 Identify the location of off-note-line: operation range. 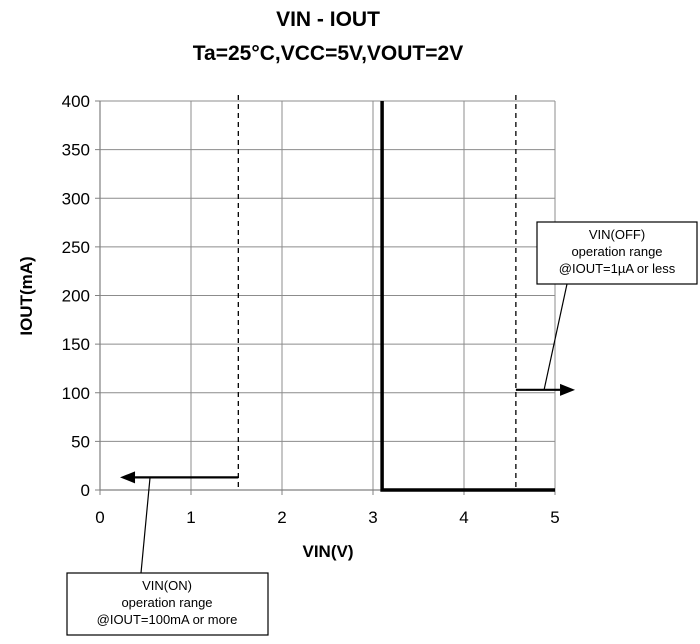
(616, 251).